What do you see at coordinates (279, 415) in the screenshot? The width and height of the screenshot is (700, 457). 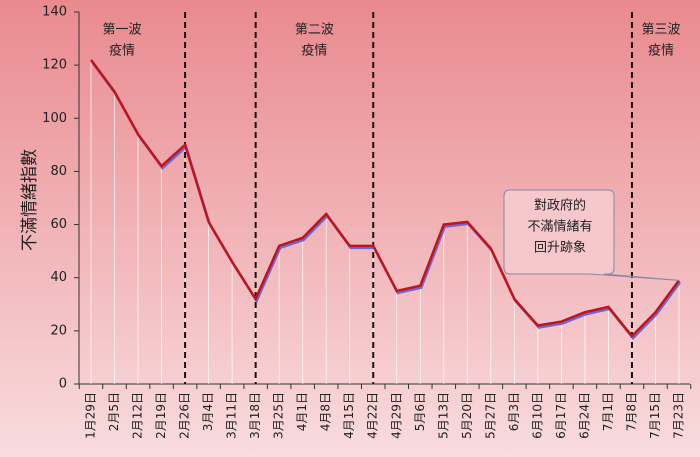 I see `x-tick-label: 3月25日` at bounding box center [279, 415].